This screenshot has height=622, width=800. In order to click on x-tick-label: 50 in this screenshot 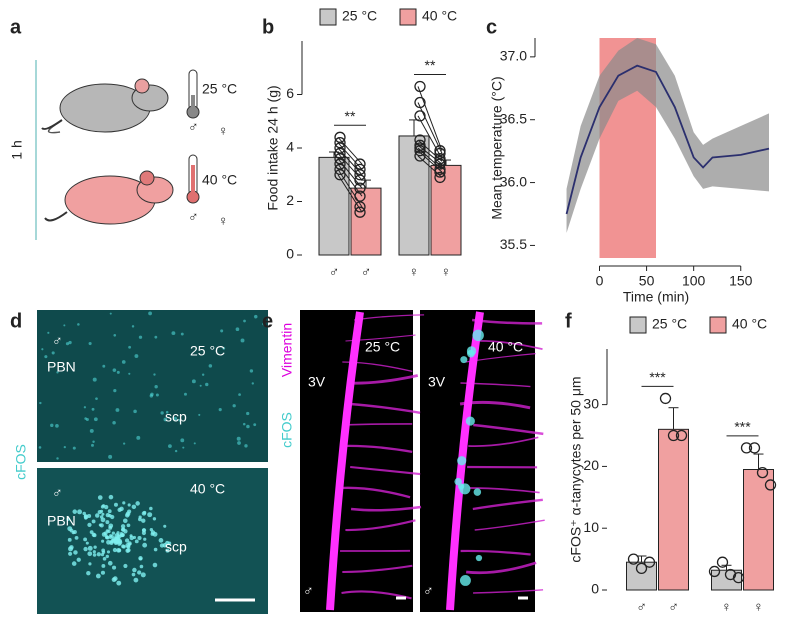, I will do `click(647, 281)`.